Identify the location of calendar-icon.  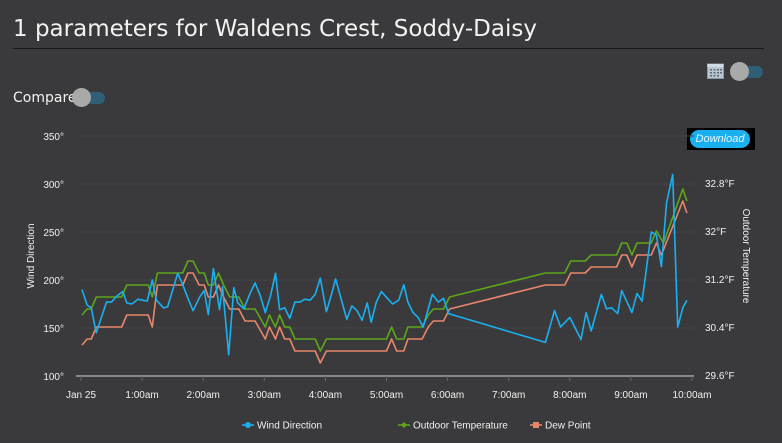
(715, 70).